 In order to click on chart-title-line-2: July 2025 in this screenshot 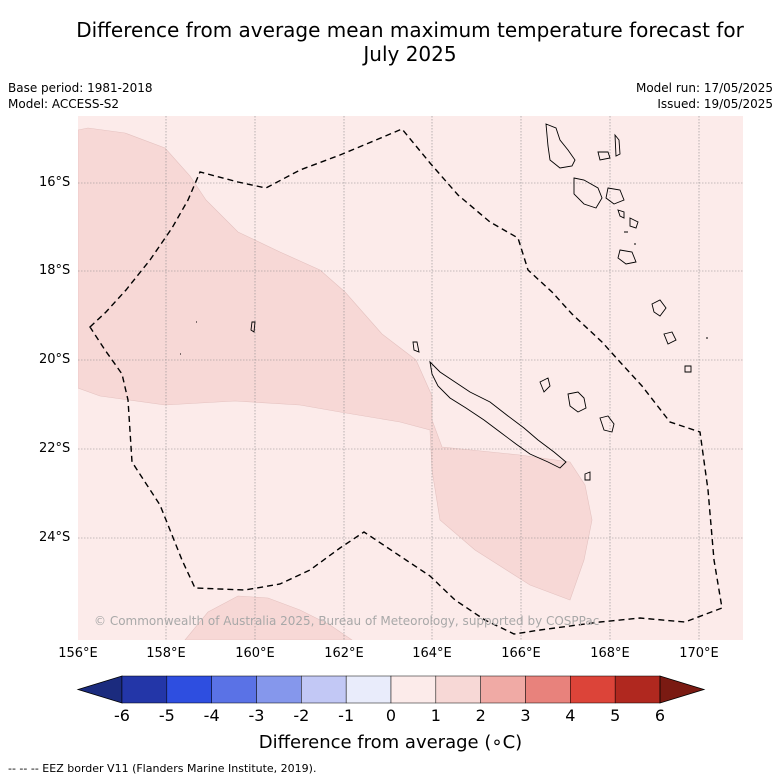, I will do `click(410, 54)`.